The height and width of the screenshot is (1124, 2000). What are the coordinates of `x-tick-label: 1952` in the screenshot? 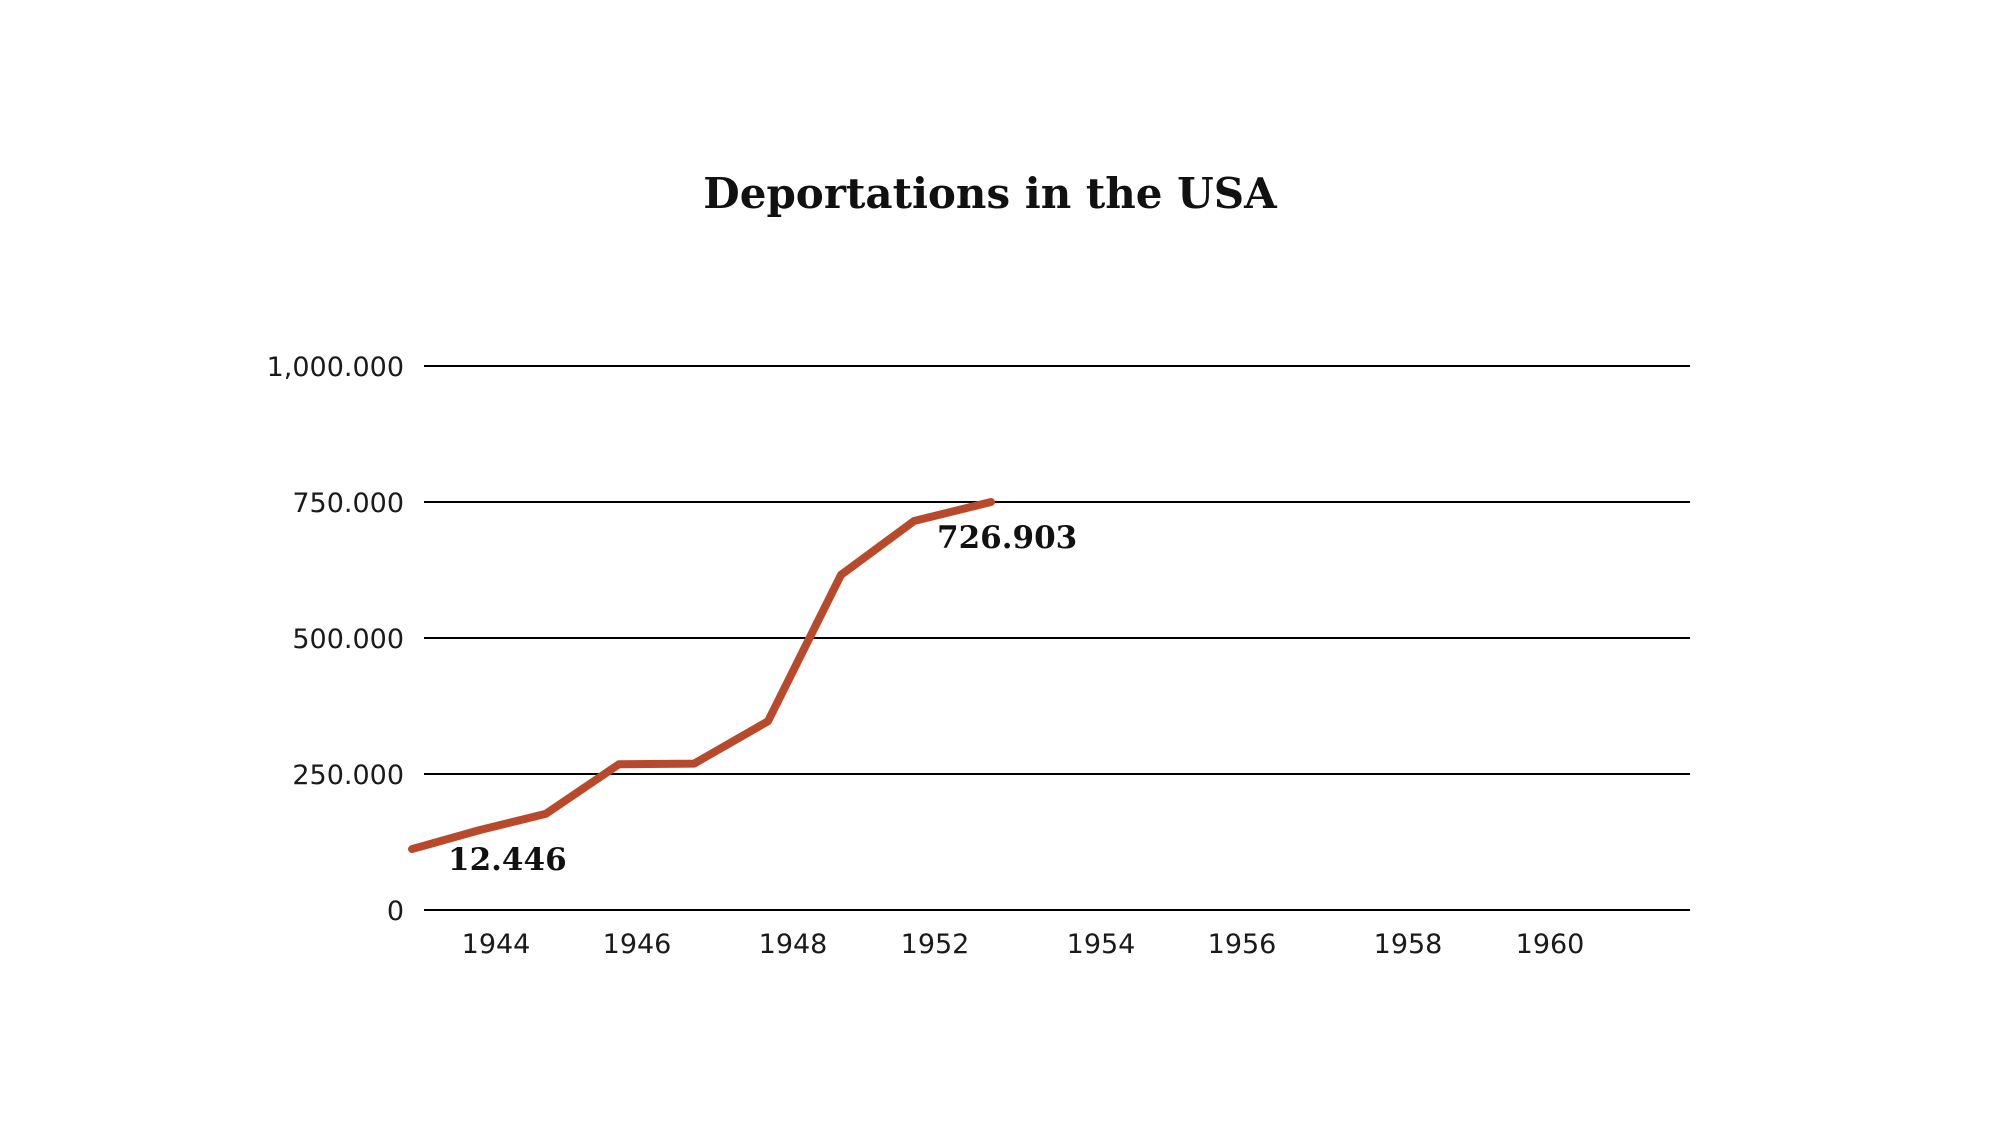 It's located at (935, 944).